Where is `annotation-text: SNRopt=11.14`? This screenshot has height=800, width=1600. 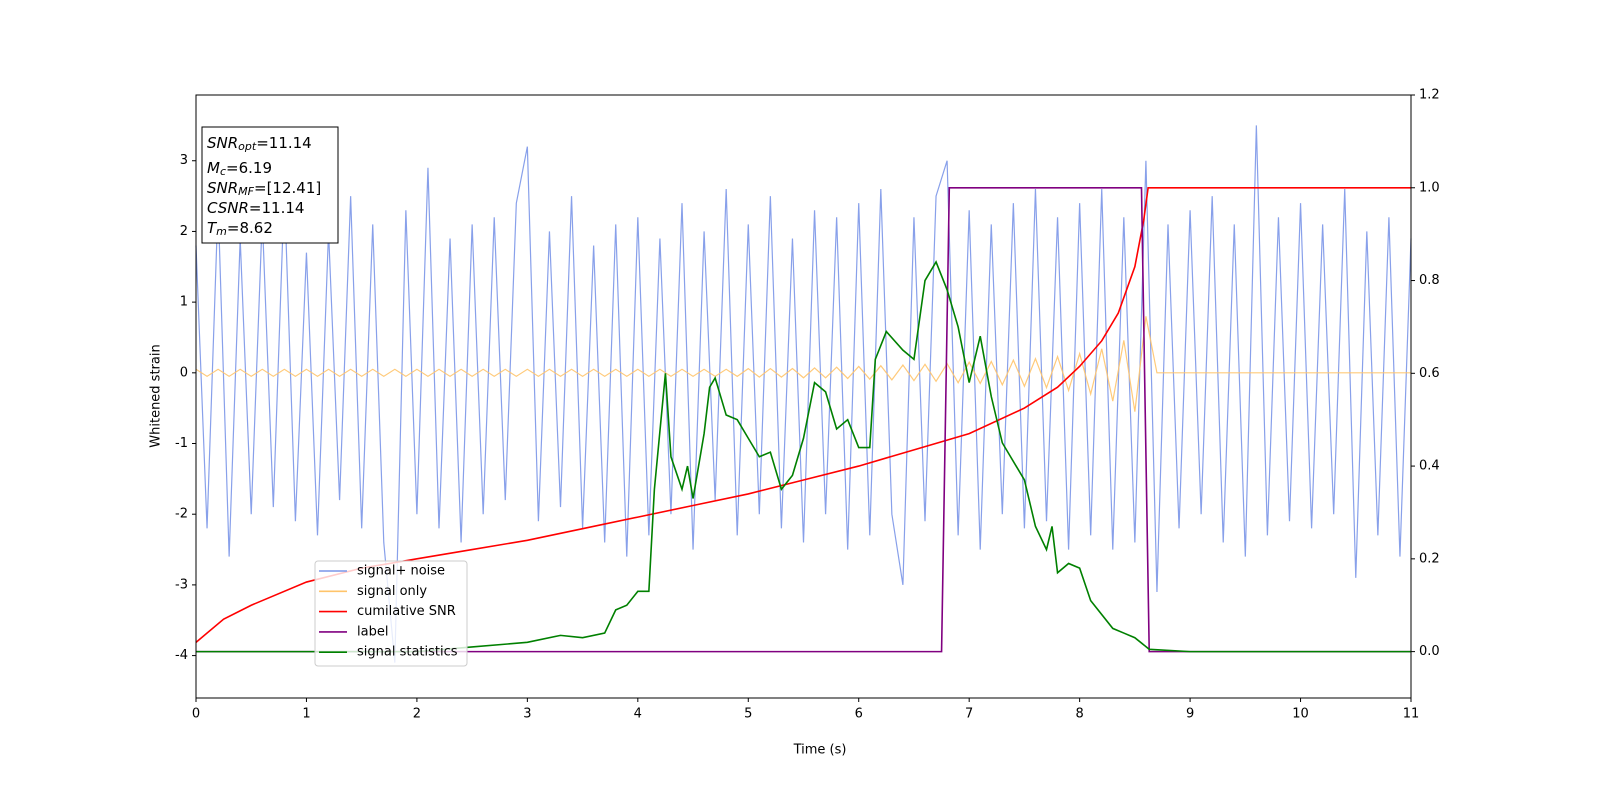
annotation-text: SNRopt=11.14 is located at coordinates (259, 144).